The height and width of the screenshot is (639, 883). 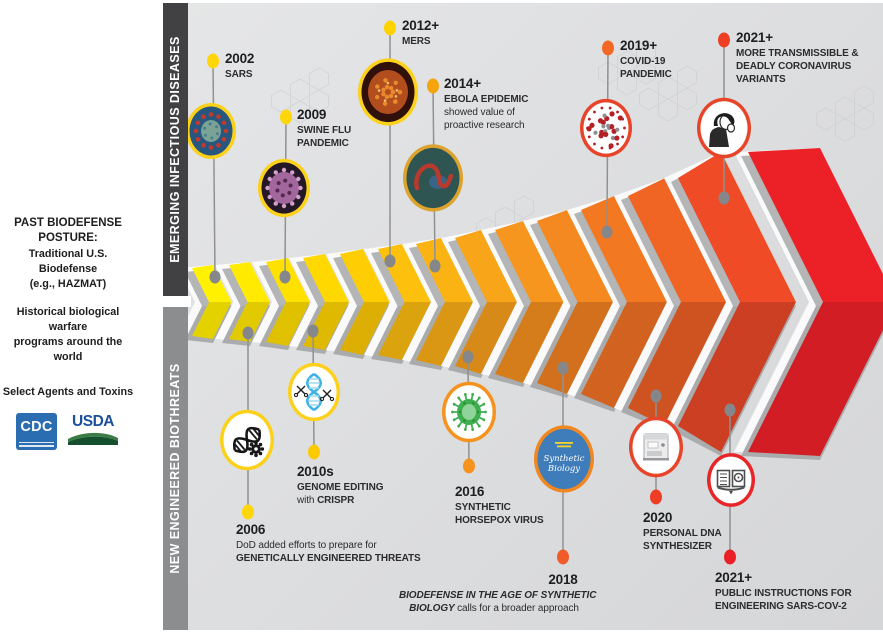 What do you see at coordinates (93, 421) in the screenshot?
I see `usda-logo-text: USDA` at bounding box center [93, 421].